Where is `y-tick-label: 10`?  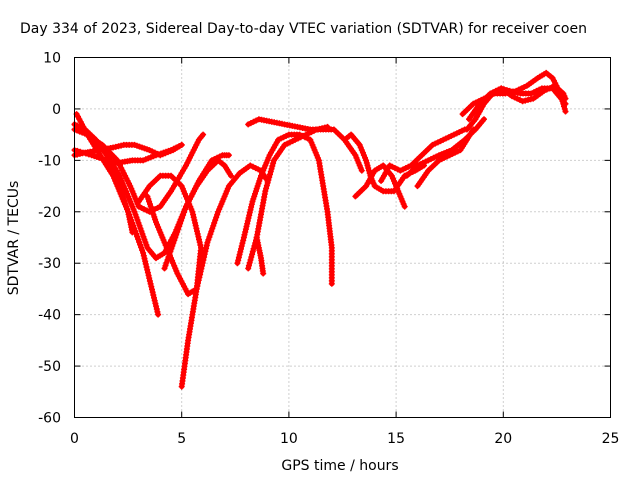
y-tick-label: 10 is located at coordinates (52, 59).